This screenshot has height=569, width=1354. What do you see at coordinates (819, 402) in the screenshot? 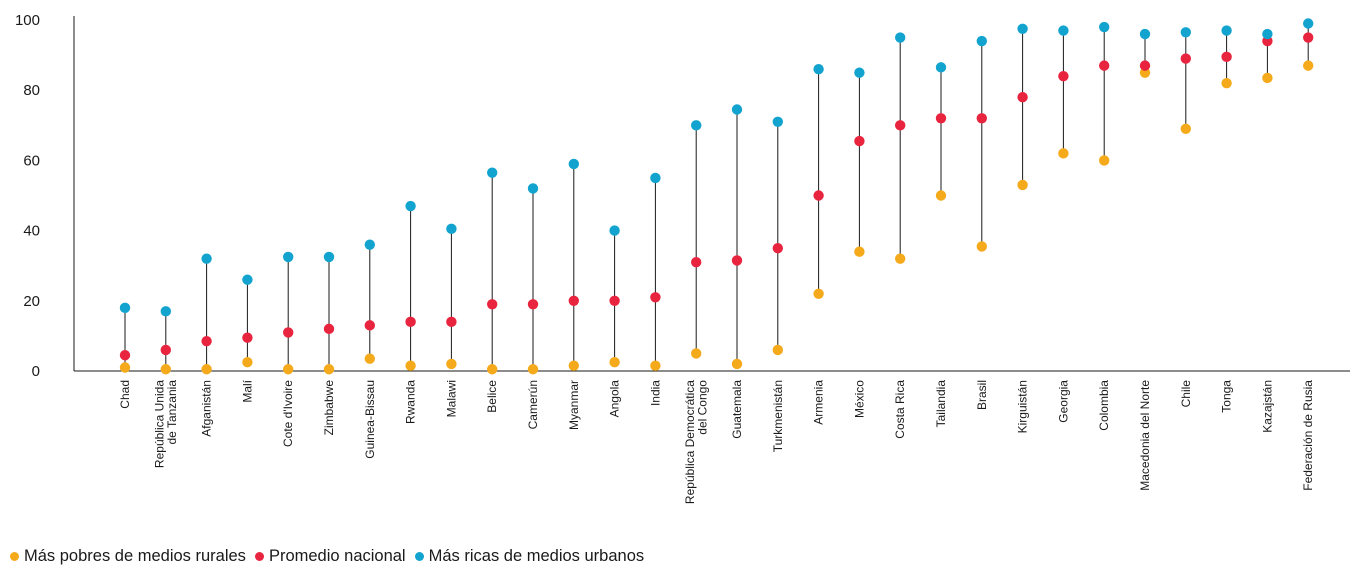
I see `x-category-label: Armenia` at bounding box center [819, 402].